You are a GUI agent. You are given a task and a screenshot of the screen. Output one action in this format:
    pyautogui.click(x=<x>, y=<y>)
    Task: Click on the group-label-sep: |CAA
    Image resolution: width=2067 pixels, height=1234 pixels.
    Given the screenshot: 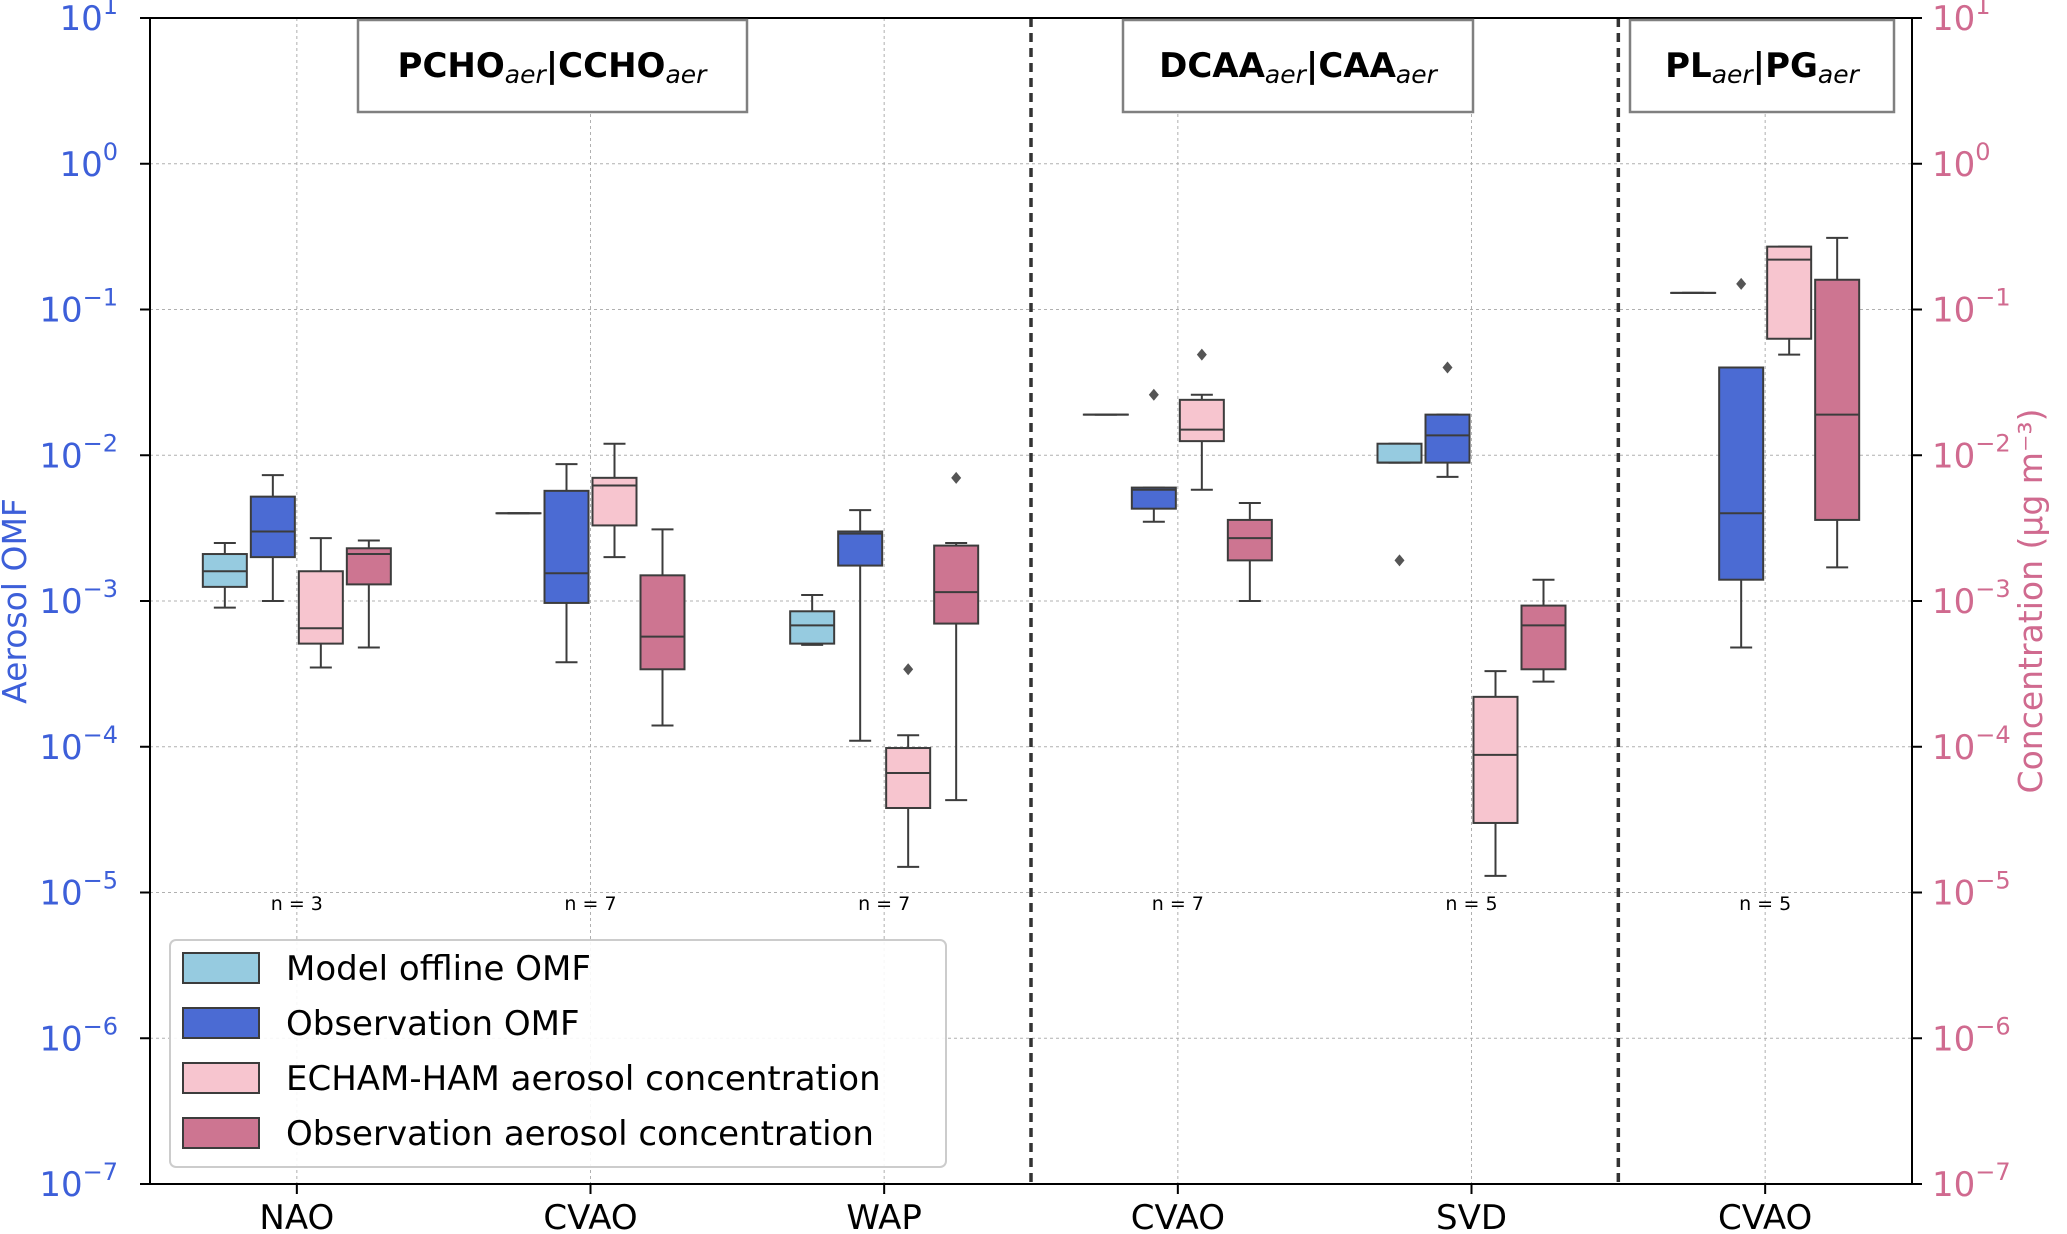 What is the action you would take?
    pyautogui.click(x=1351, y=66)
    